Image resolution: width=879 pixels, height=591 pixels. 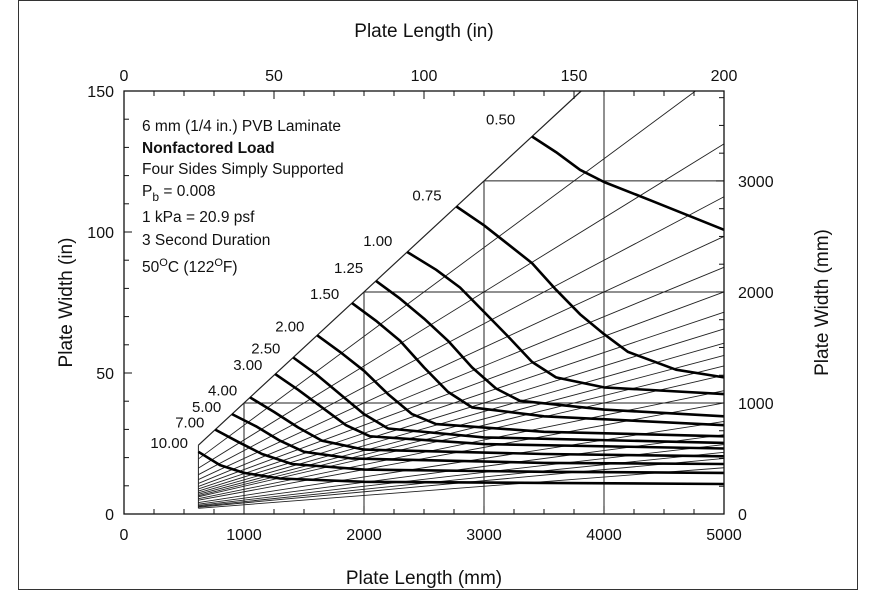 What do you see at coordinates (377, 241) in the screenshot?
I see `curve-label: 1.00` at bounding box center [377, 241].